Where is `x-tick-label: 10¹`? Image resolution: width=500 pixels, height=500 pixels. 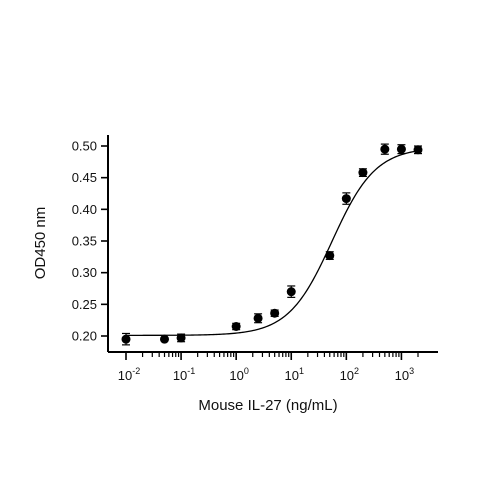 x-tick-label: 10¹ is located at coordinates (294, 374).